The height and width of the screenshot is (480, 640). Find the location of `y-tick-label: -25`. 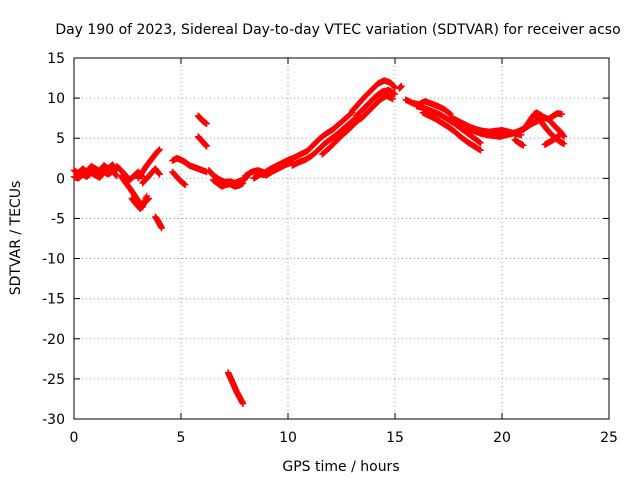

y-tick-label: -25 is located at coordinates (53, 380).